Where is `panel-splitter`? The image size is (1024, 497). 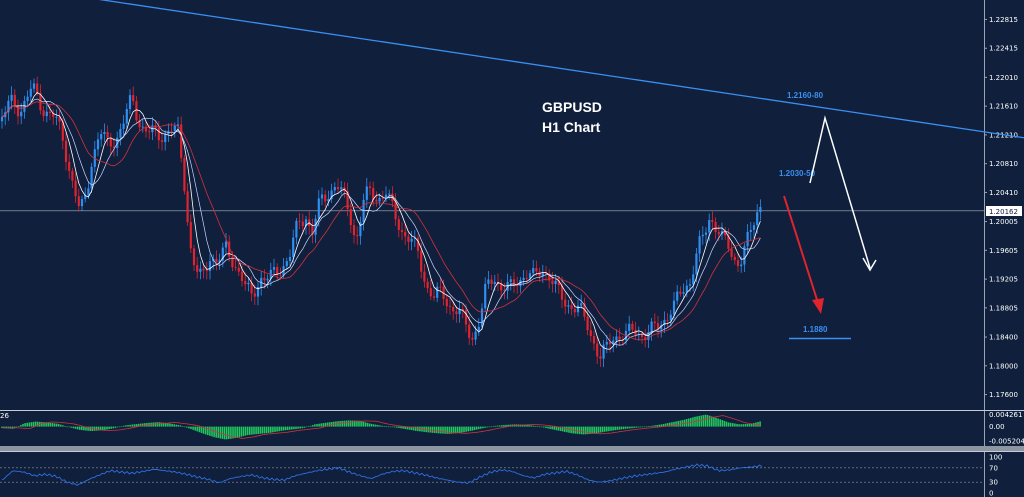 panel-splitter is located at coordinates (512, 448).